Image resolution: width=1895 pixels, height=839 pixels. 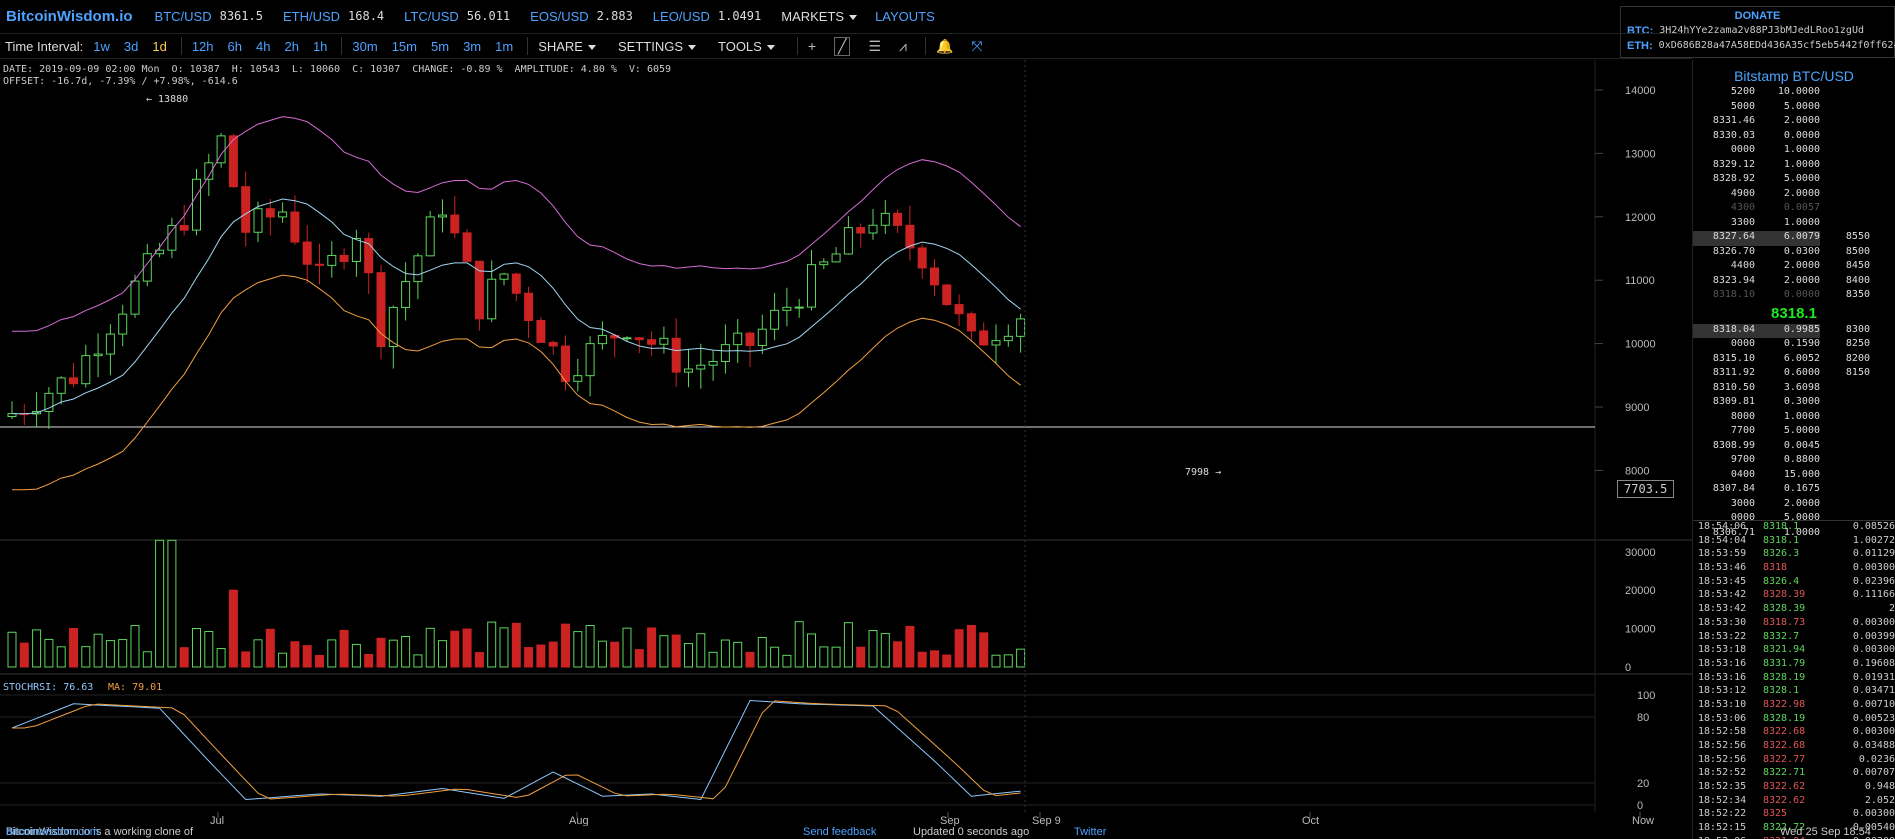 What do you see at coordinates (812, 46) in the screenshot?
I see `plus-icon: +` at bounding box center [812, 46].